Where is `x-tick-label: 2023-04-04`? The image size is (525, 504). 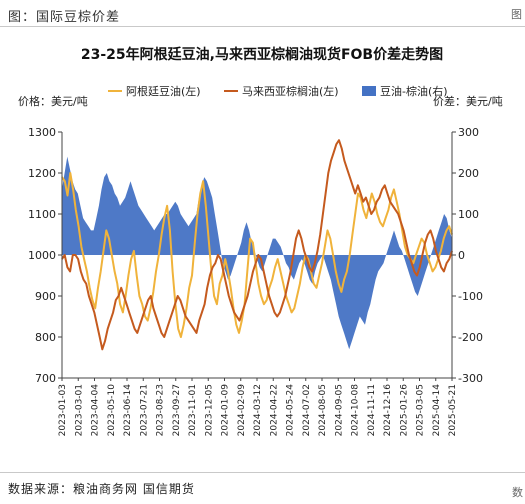
x-tick-label: 2023-04-04 is located at coordinates (96, 410).